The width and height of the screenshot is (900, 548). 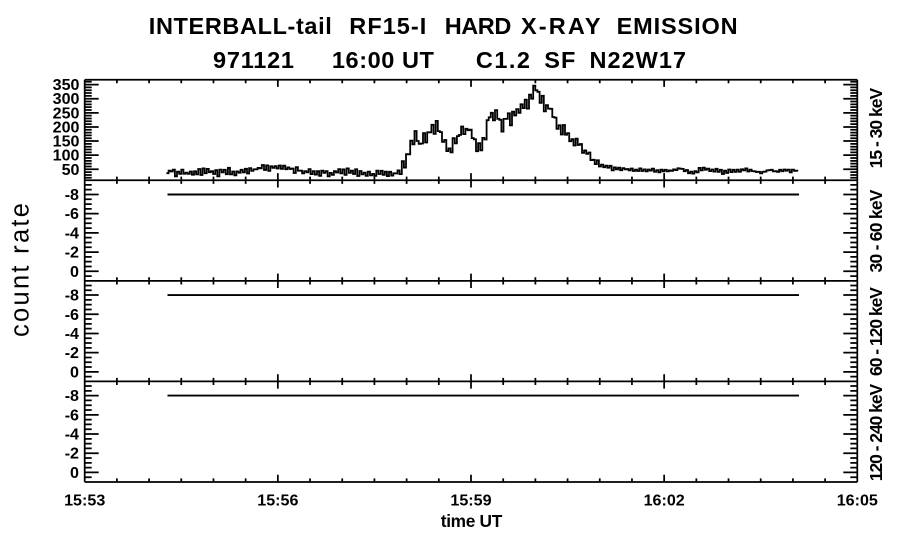 I want to click on svg-text: 16:00 UT, so click(x=383, y=60).